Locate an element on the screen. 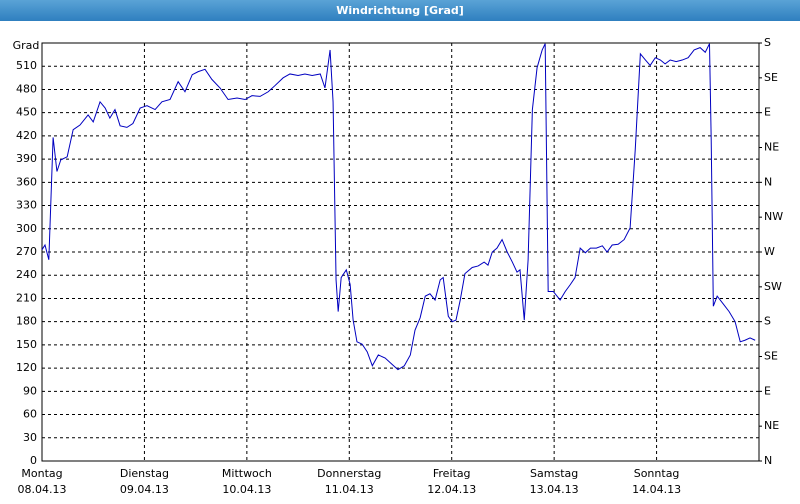  x-tick-label: Montag is located at coordinates (41, 473).